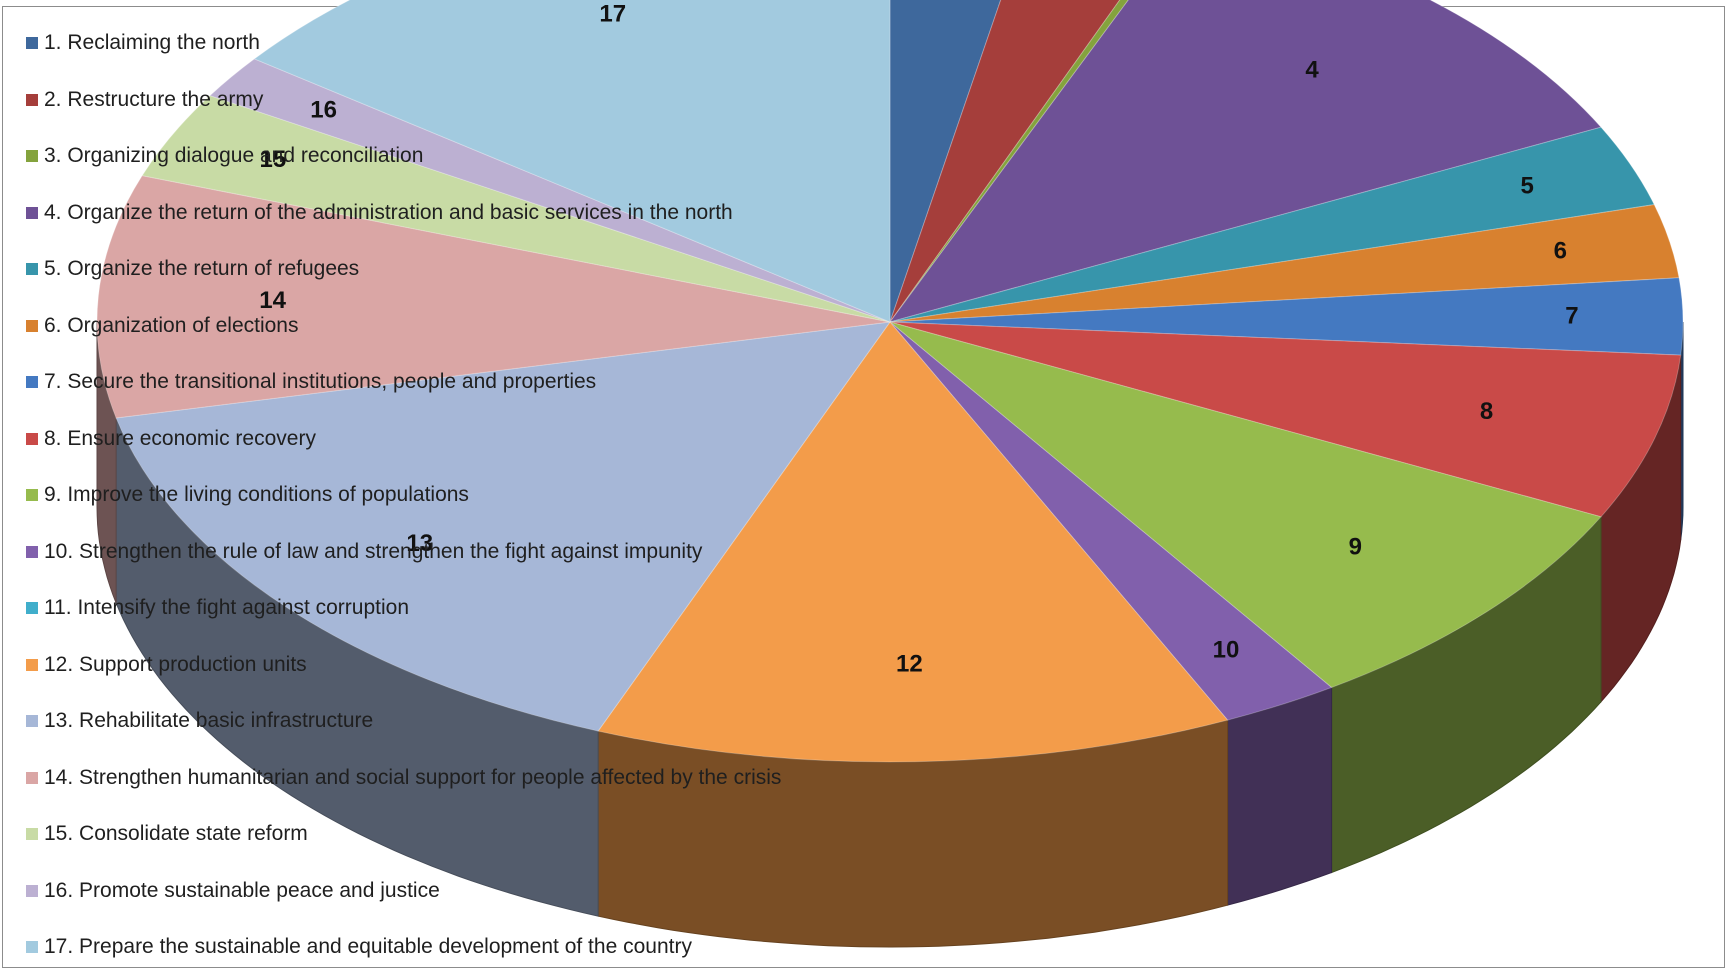 This screenshot has width=1729, height=972. Describe the element at coordinates (1527, 185) in the screenshot. I see `slice-label-5: 5` at that location.